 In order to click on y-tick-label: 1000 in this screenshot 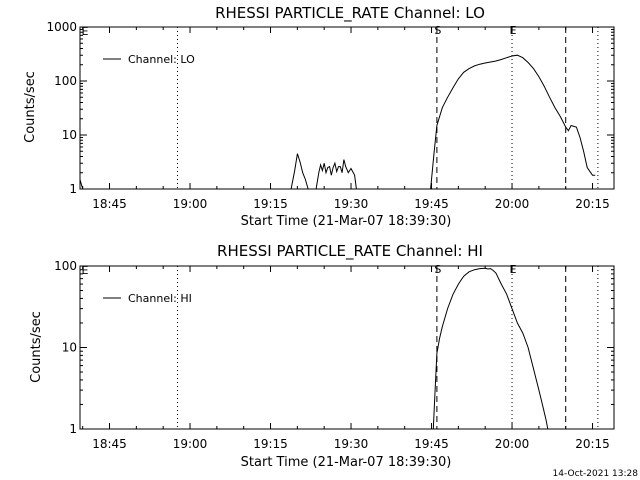, I will do `click(61, 27)`.